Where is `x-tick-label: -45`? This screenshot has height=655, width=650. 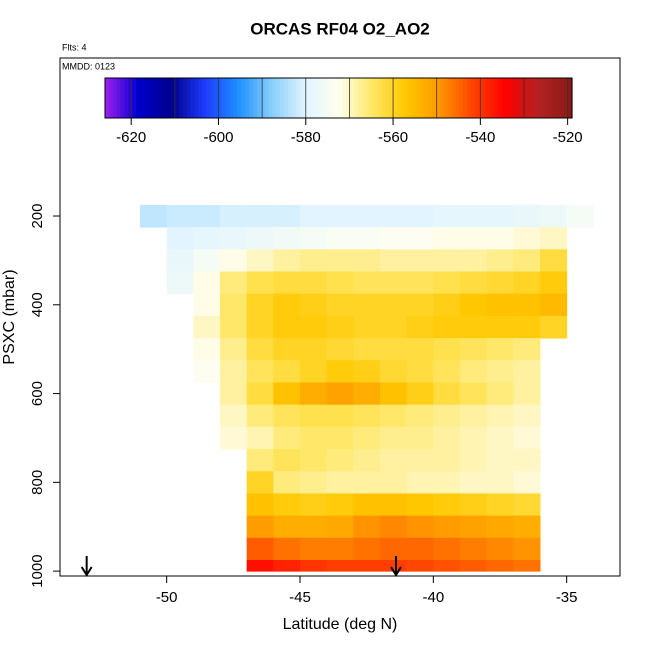
x-tick-label: -45 is located at coordinates (300, 597).